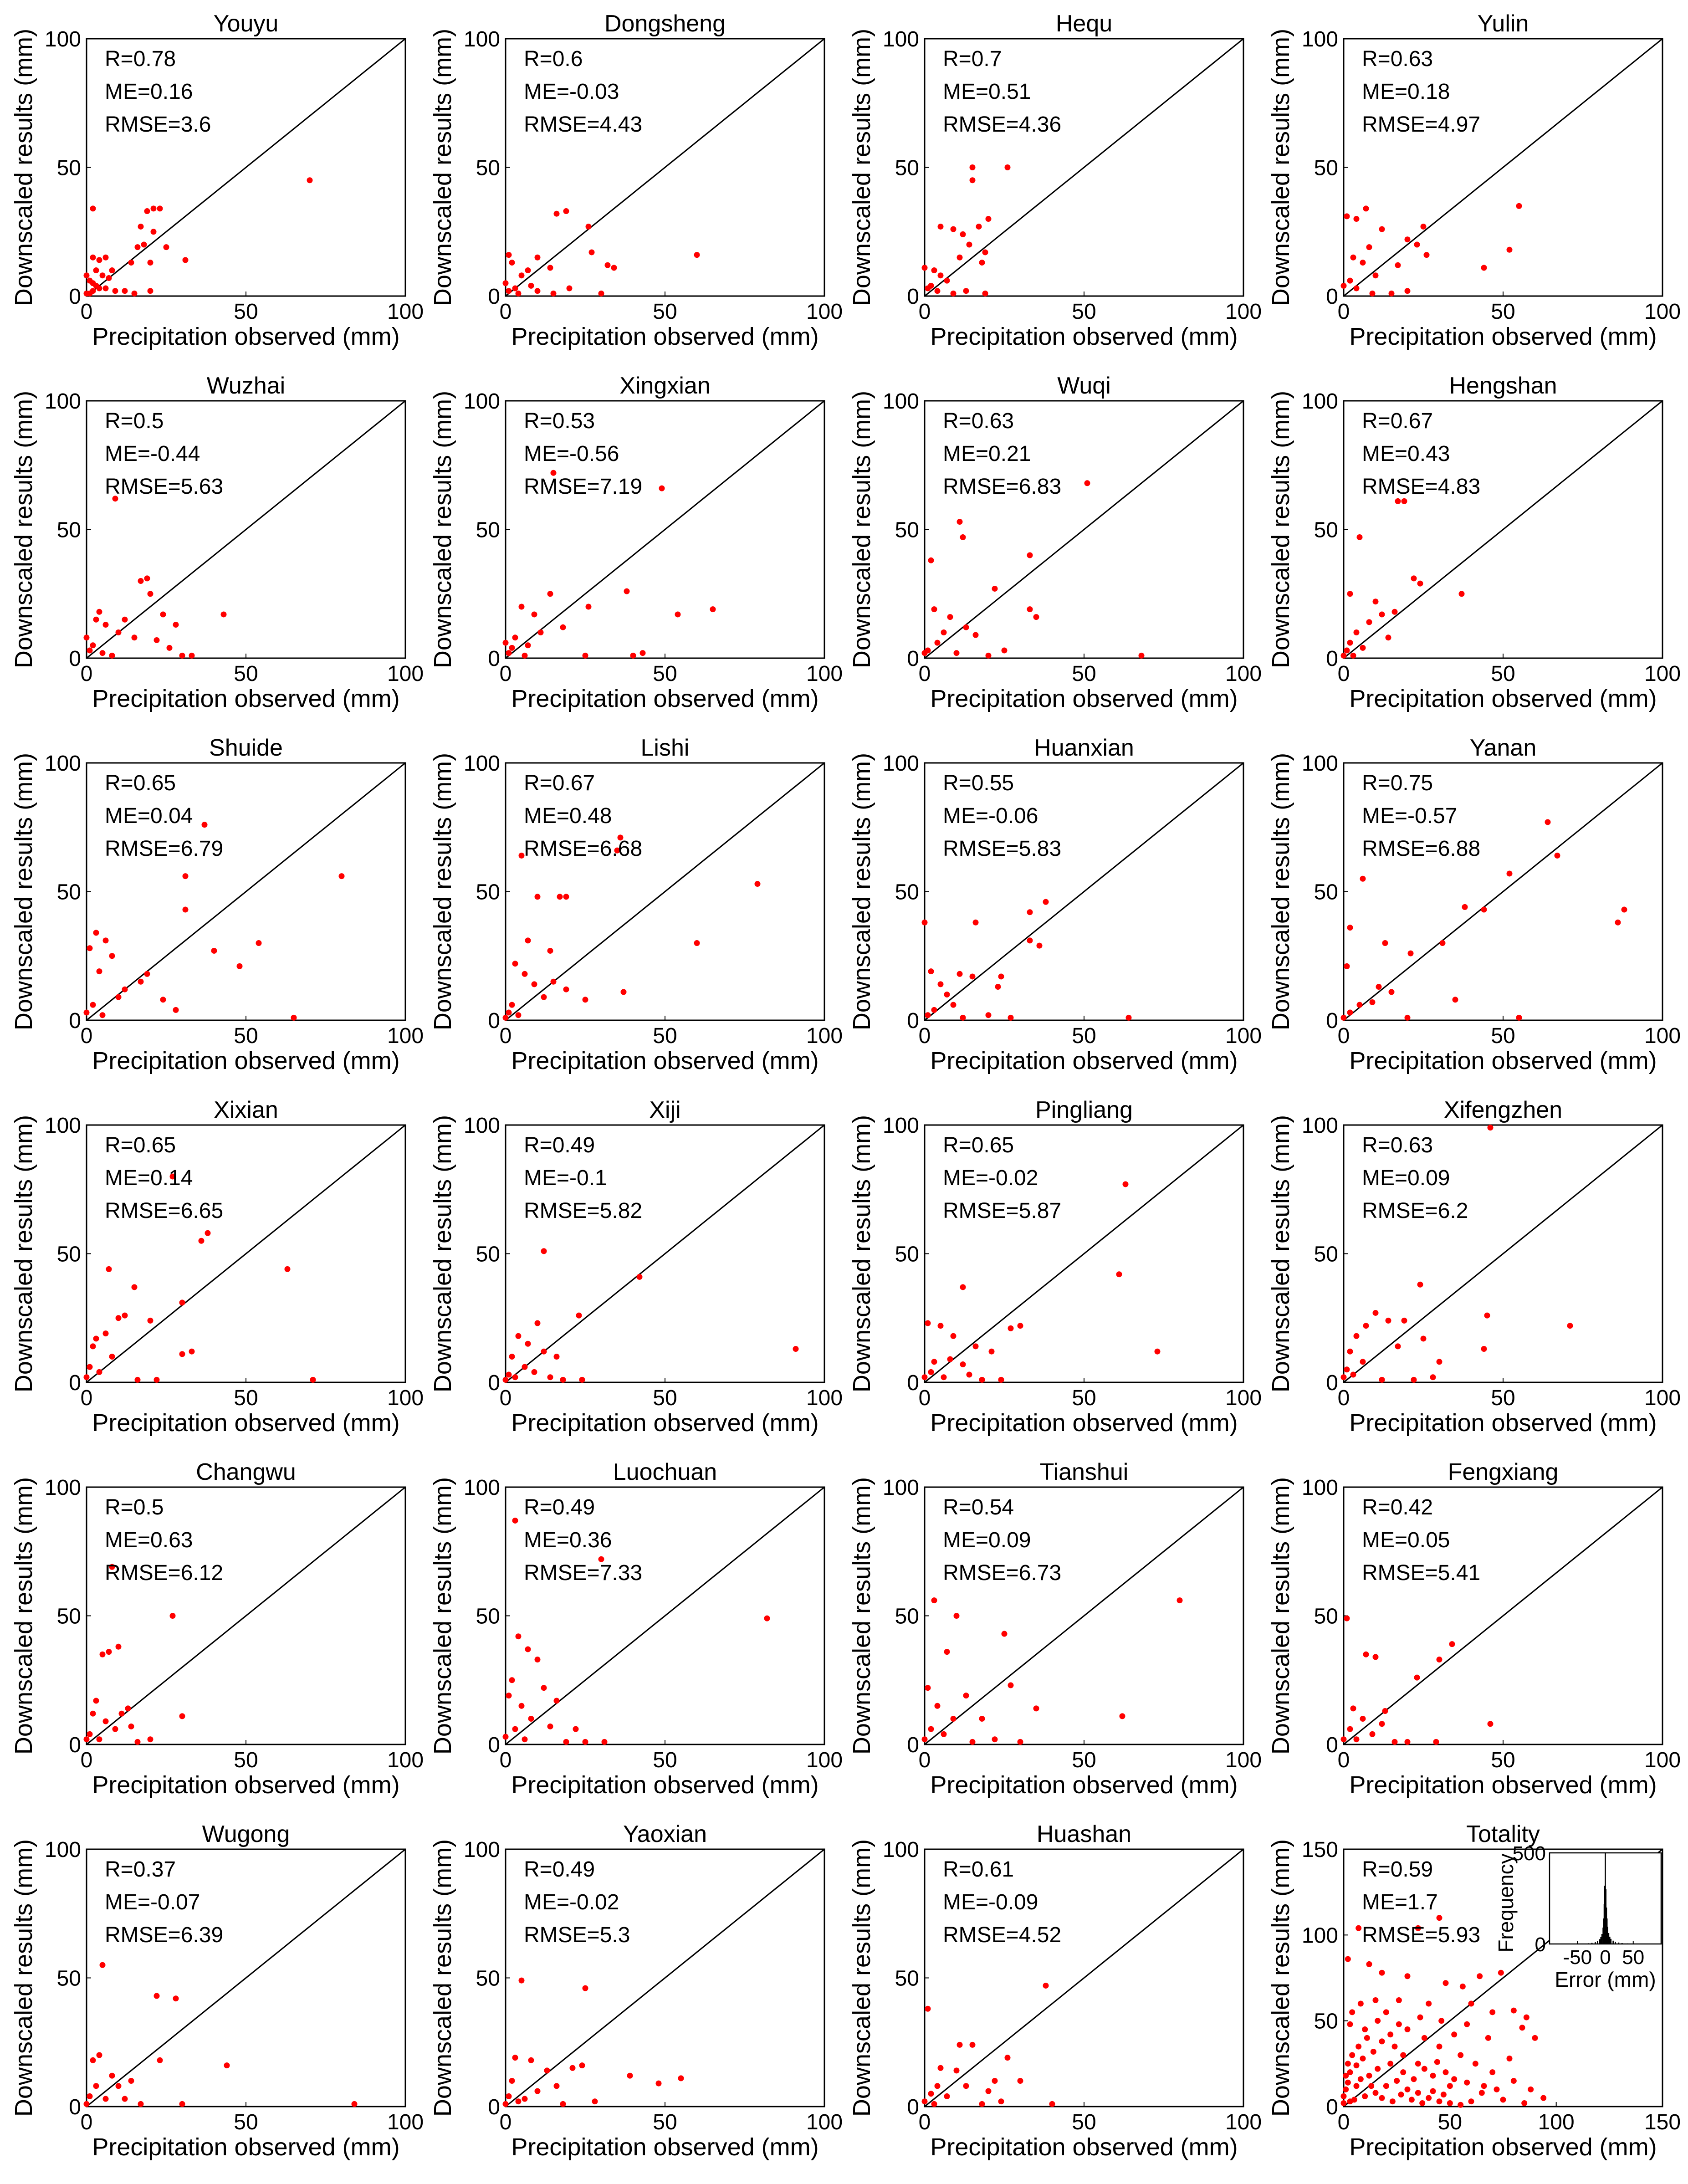 The image size is (1688, 2184). What do you see at coordinates (1243, 2122) in the screenshot?
I see `x-tick-label: 100` at bounding box center [1243, 2122].